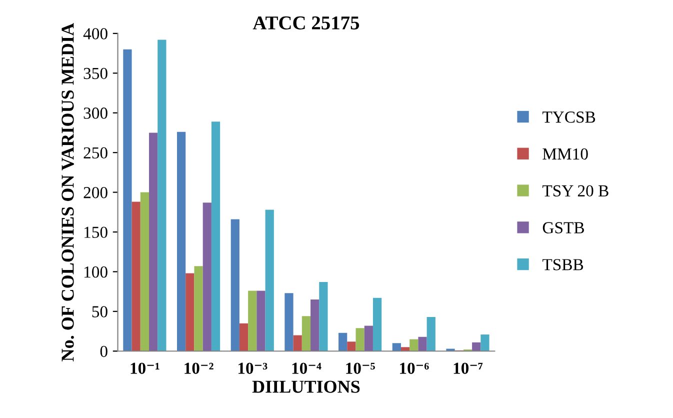 This screenshot has width=673, height=418. Describe the element at coordinates (569, 117) in the screenshot. I see `legend-label: TYCSB` at that location.